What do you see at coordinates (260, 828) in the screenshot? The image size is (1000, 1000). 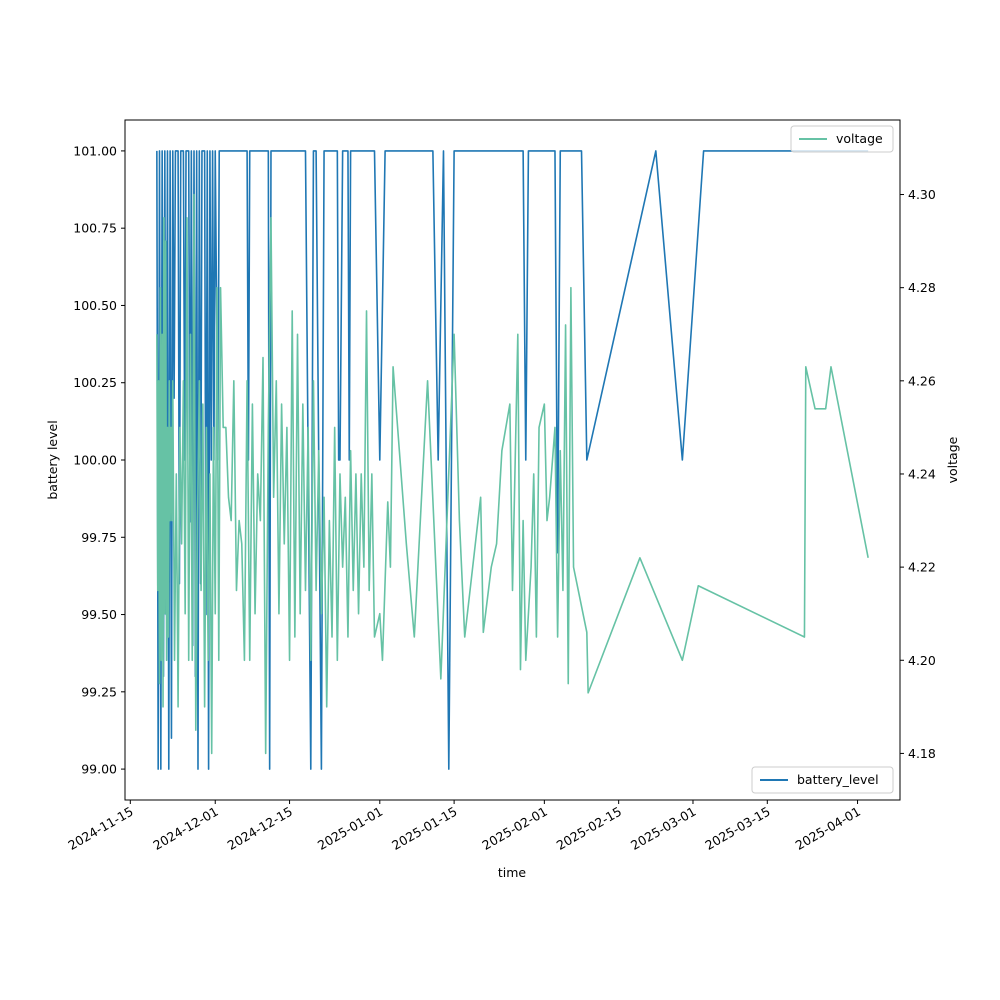 I see `x-tick-label: 2024-12-15` at bounding box center [260, 828].